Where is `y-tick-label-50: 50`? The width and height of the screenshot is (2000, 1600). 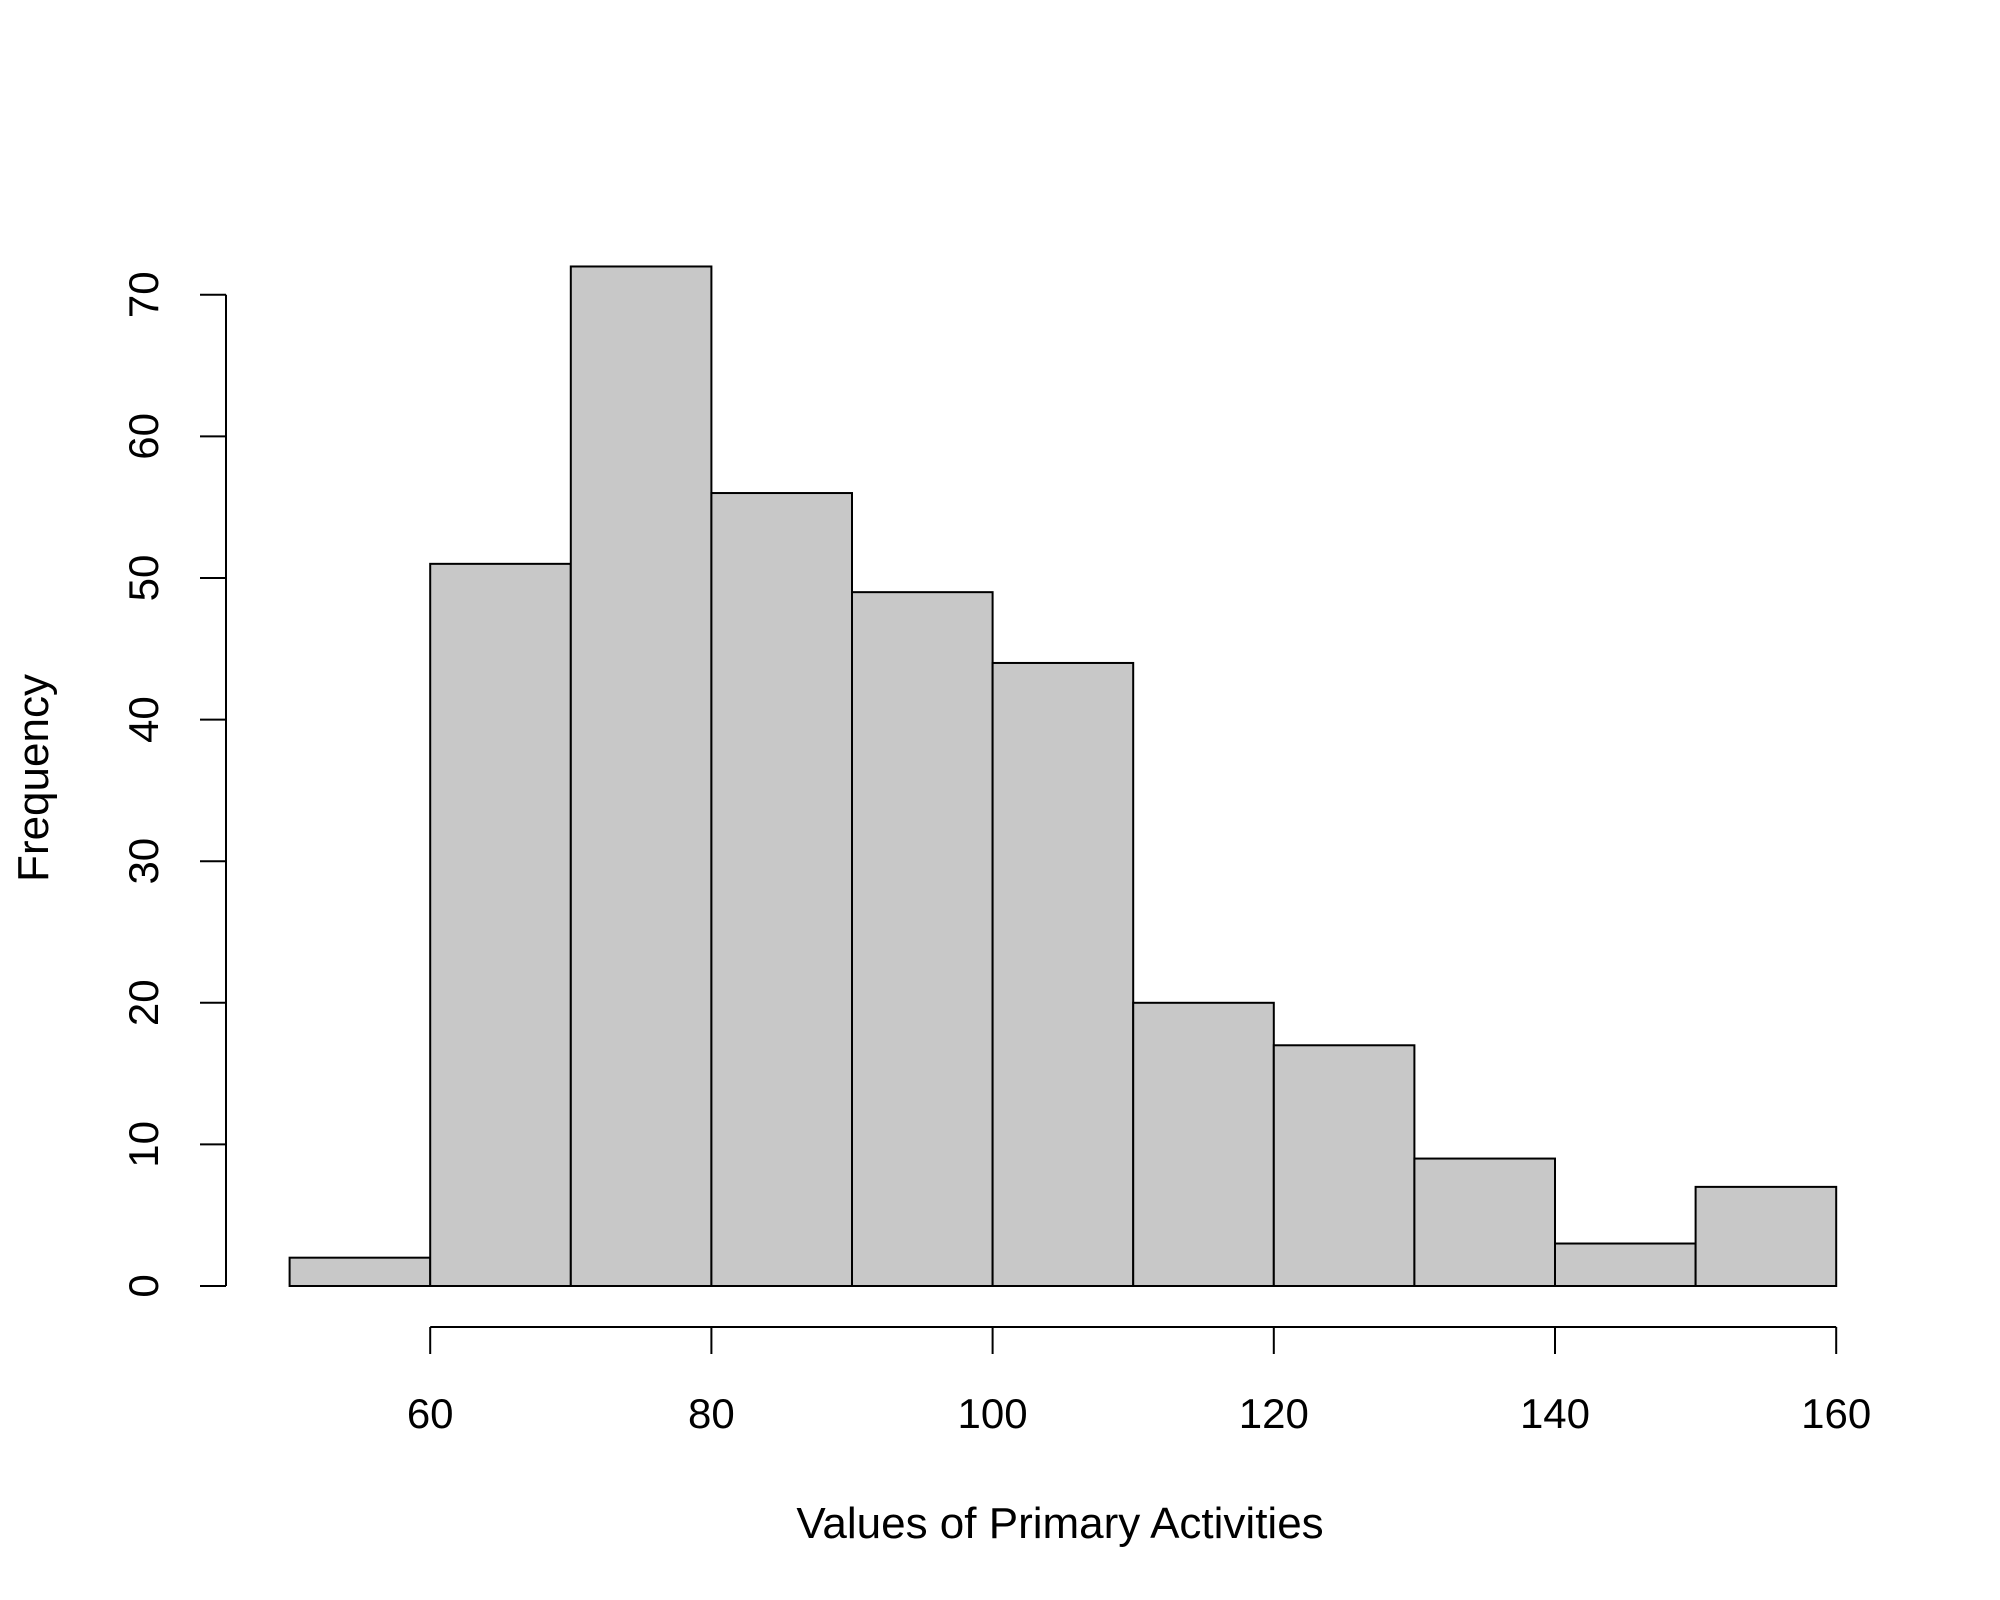
y-tick-label-50: 50 is located at coordinates (143, 578).